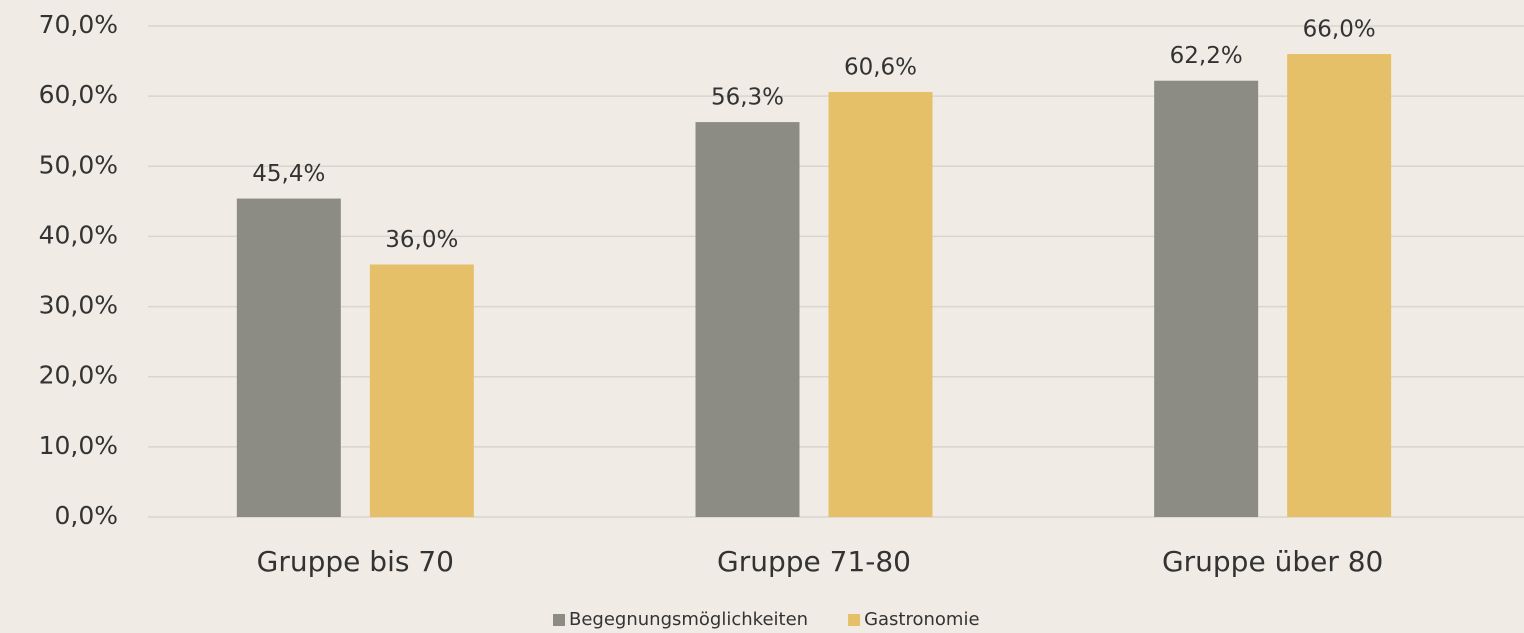 The image size is (1524, 633). What do you see at coordinates (1272, 561) in the screenshot?
I see `x-tick-label: Gruppe über 80` at bounding box center [1272, 561].